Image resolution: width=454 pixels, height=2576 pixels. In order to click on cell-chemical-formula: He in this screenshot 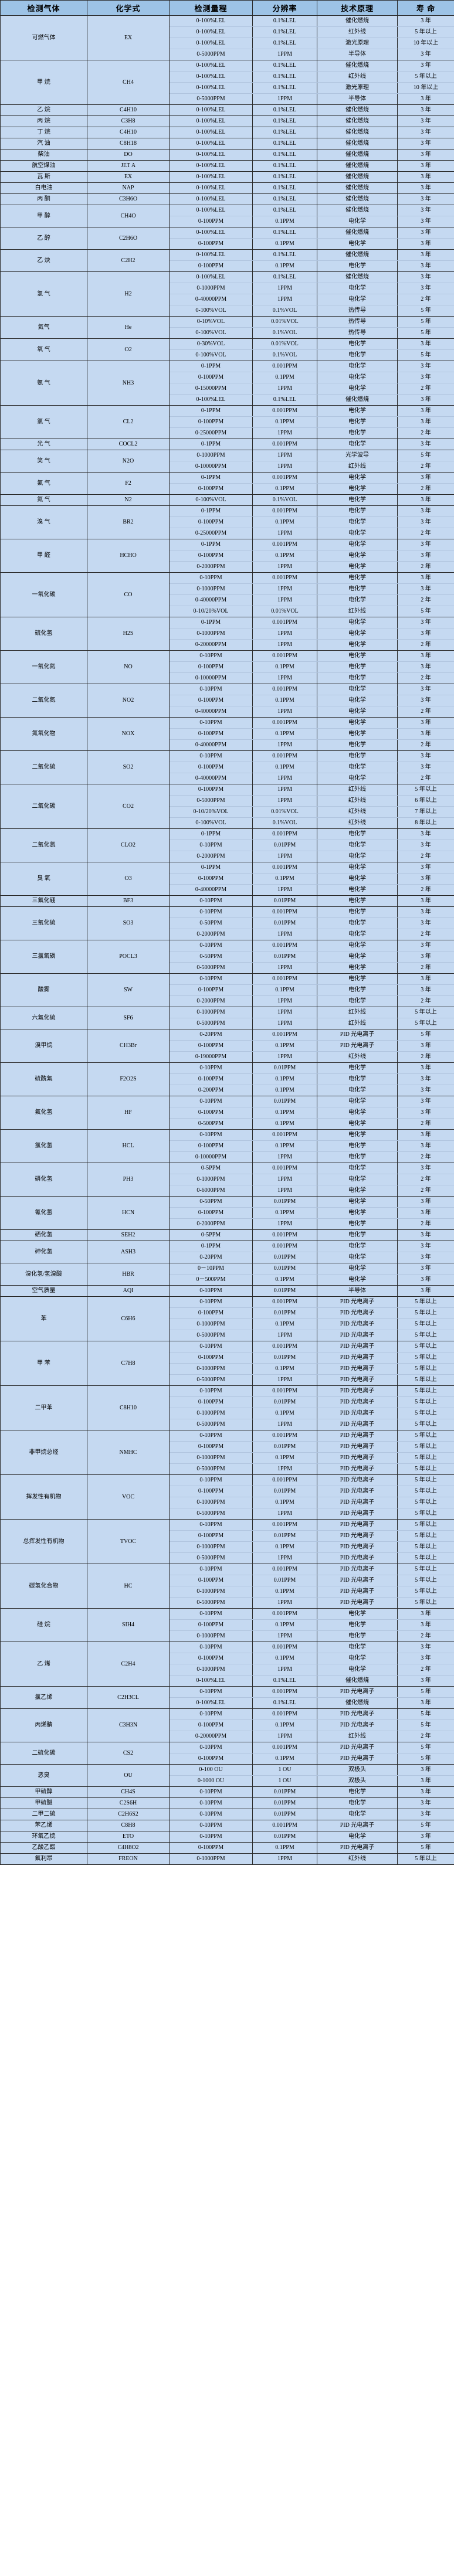, I will do `click(128, 328)`.